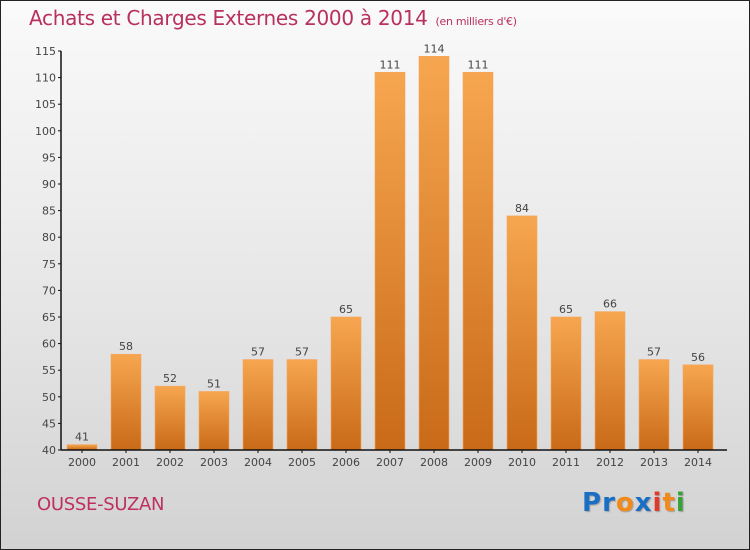 This screenshot has width=750, height=550. What do you see at coordinates (522, 333) in the screenshot?
I see `bar-2010` at bounding box center [522, 333].